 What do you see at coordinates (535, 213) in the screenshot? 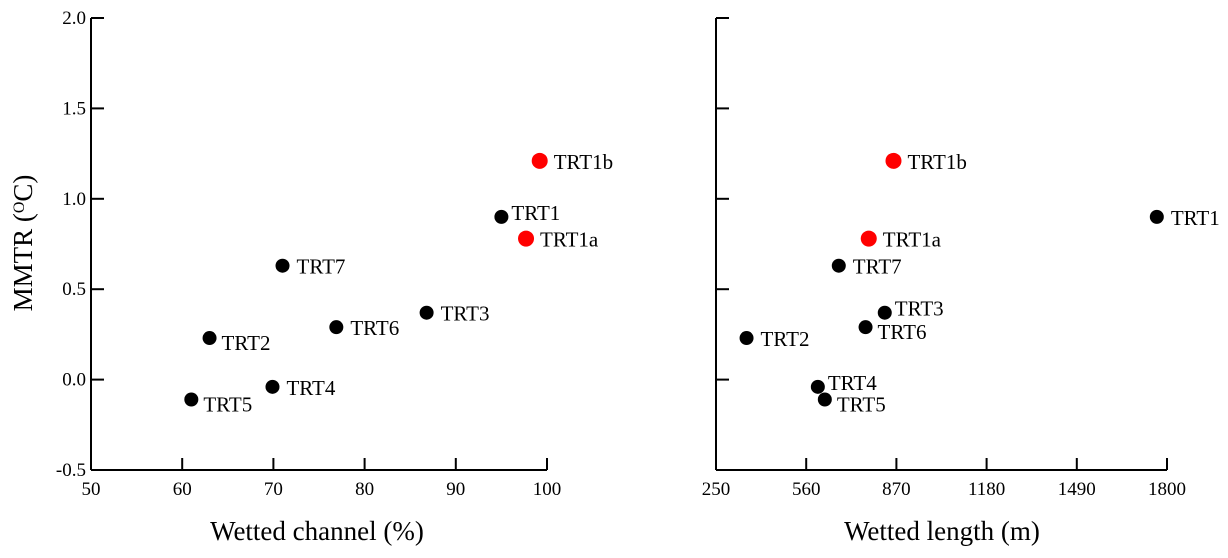
I see `left-point-label-trt1: TRT1` at bounding box center [535, 213].